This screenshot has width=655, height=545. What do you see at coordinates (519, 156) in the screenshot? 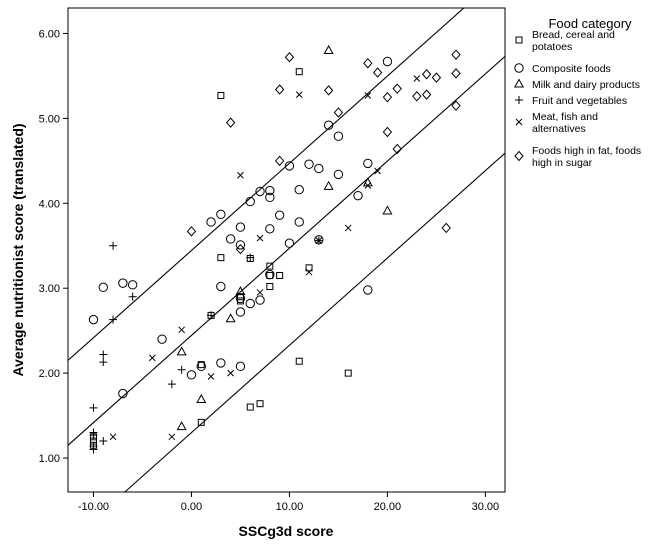
I see `legend-marker-diamond` at bounding box center [519, 156].